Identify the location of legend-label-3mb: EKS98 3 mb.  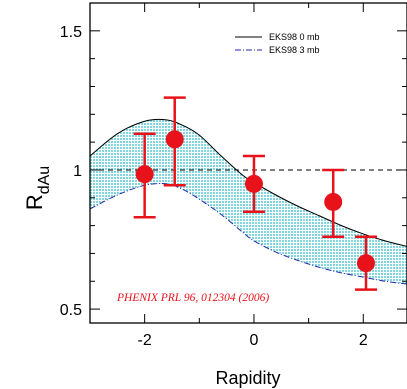
(294, 50).